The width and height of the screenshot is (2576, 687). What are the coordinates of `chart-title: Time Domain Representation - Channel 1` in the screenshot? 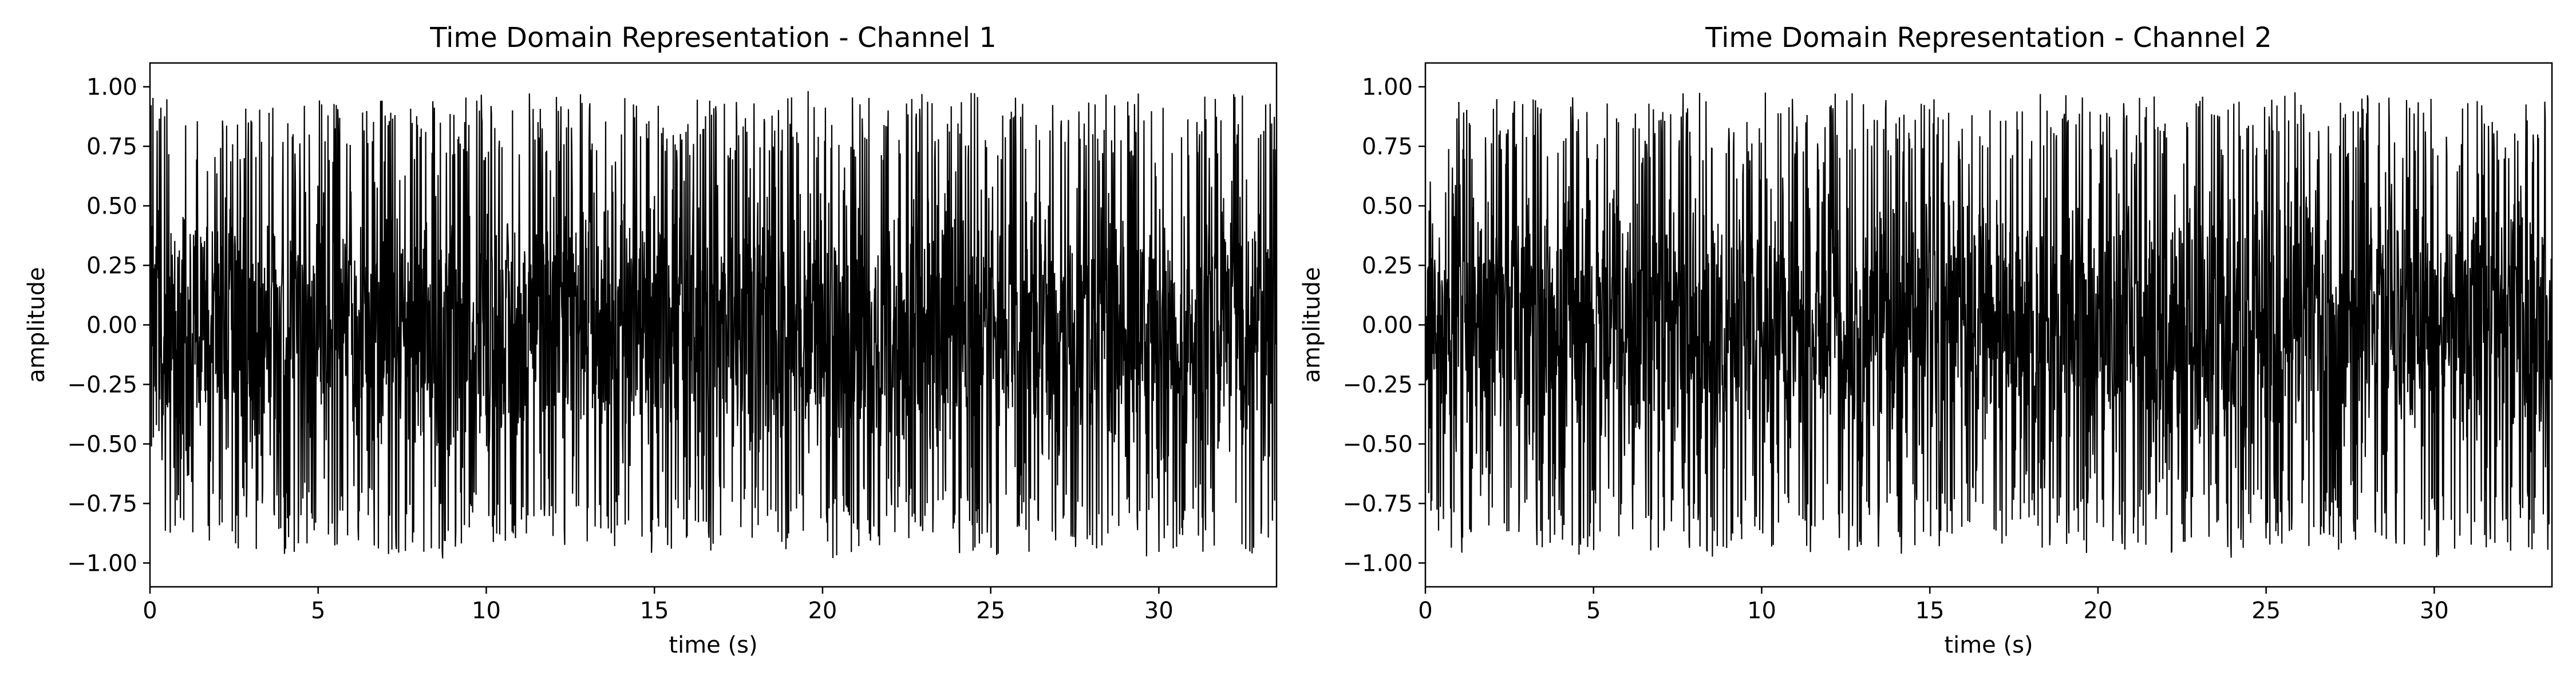 It's located at (712, 38).